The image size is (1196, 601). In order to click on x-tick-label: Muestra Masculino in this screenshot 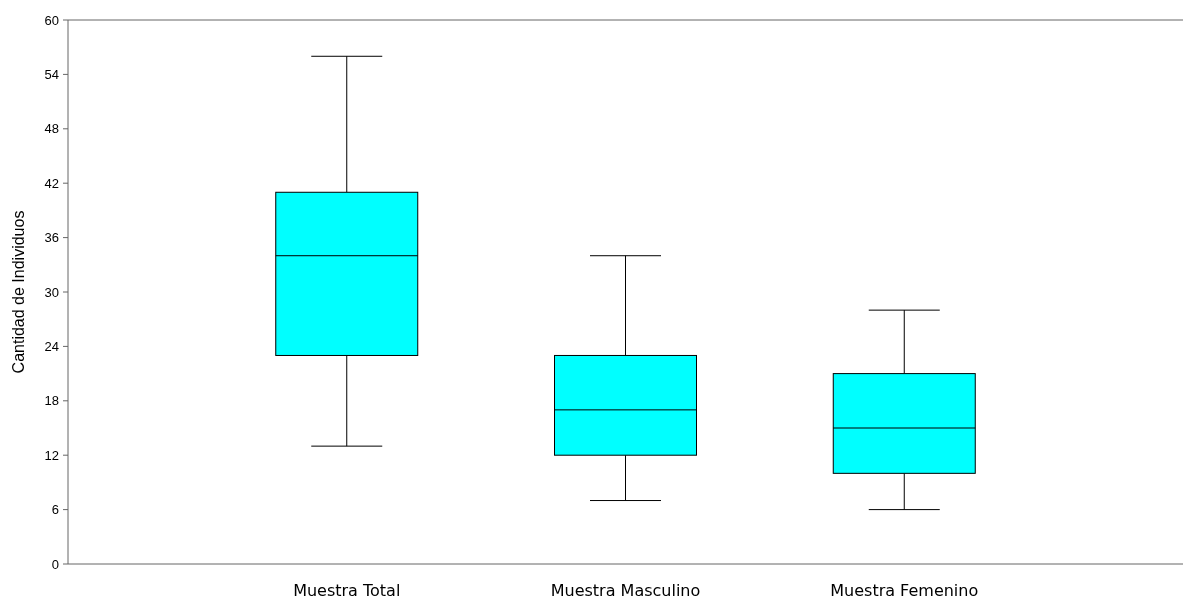, I will do `click(625, 590)`.